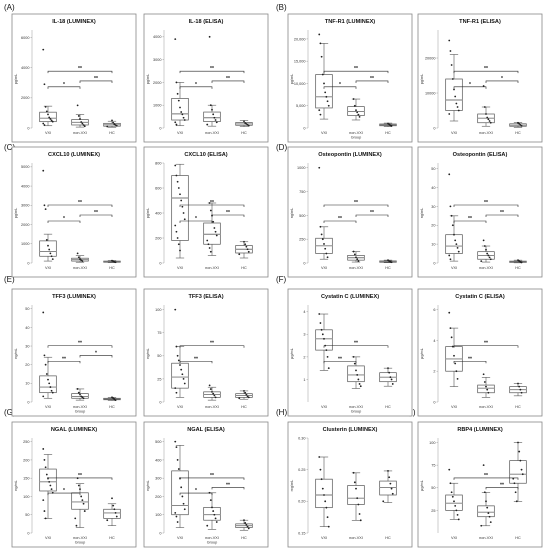 The image size is (550, 549). Describe the element at coordinates (430, 58) in the screenshot. I see `y-tick-label: 20000` at that location.